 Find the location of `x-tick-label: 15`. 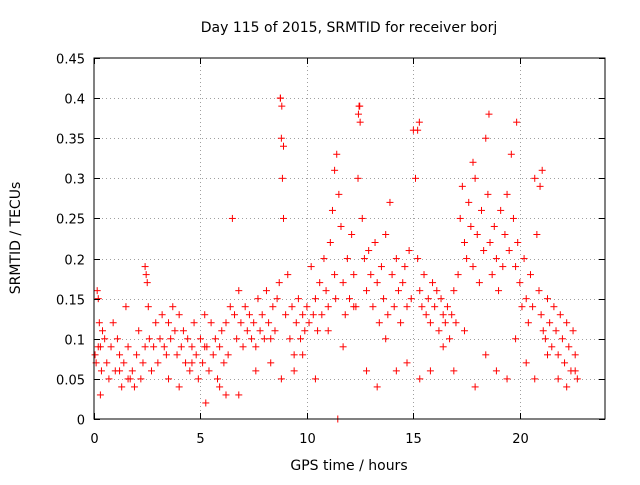

x-tick-label: 15 is located at coordinates (413, 439).